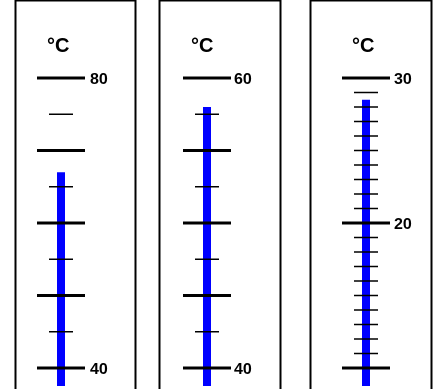 This screenshot has height=389, width=433. Describe the element at coordinates (403, 224) in the screenshot. I see `scale-label: 20` at that location.